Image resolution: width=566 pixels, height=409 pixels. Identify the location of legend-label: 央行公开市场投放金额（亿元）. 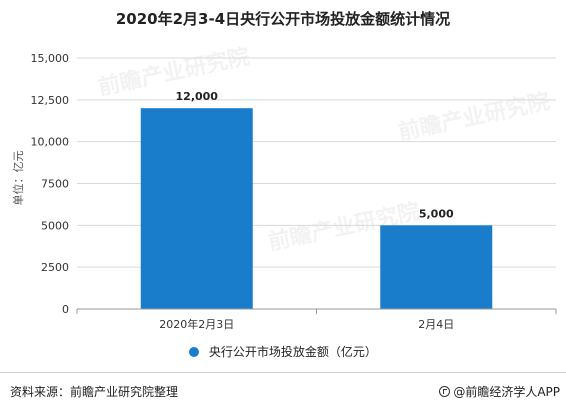
(292, 352).